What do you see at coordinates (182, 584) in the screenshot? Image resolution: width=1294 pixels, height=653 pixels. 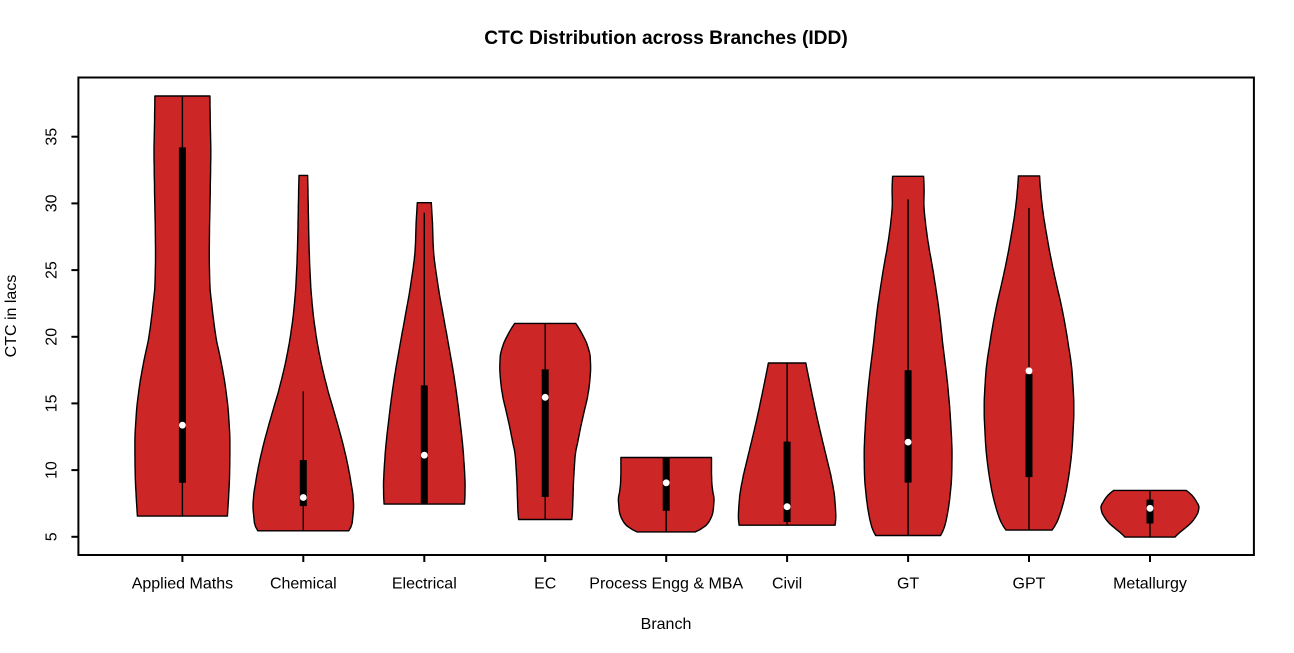 I see `svg-text: Applied Maths` at bounding box center [182, 584].